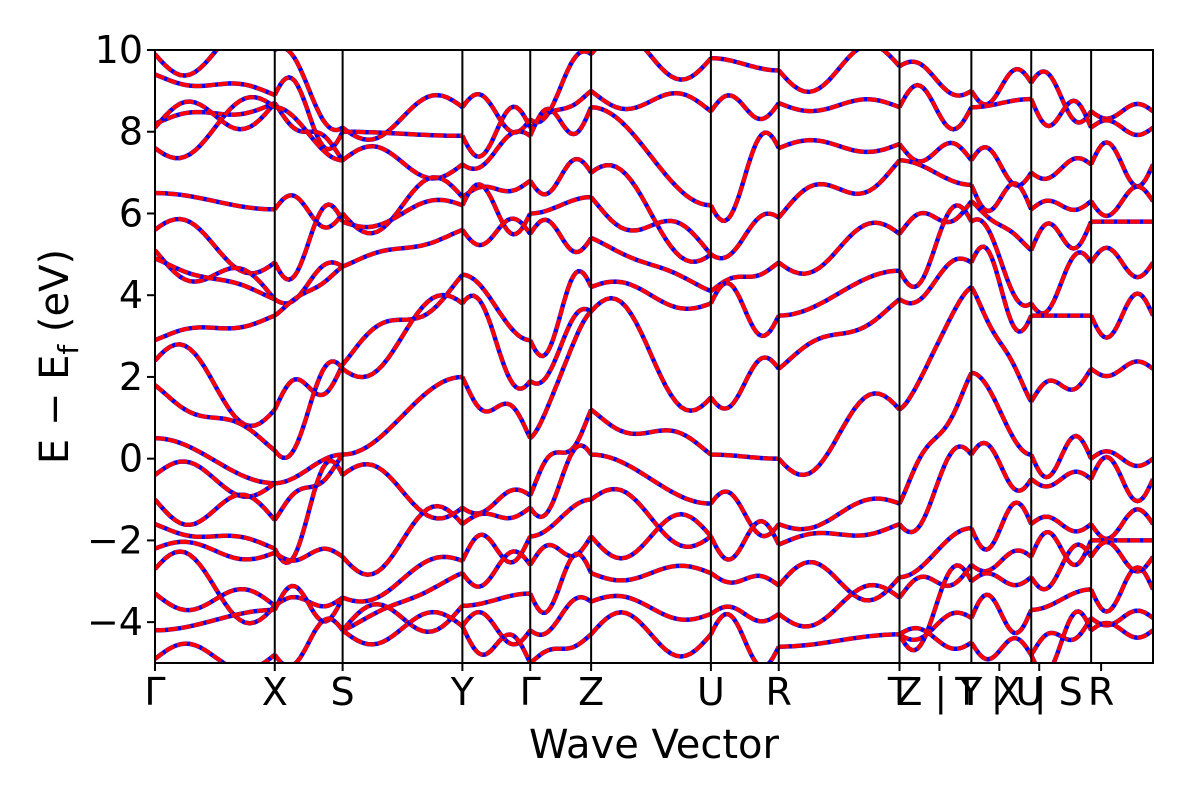  Describe the element at coordinates (131, 377) in the screenshot. I see `y-tick-label: 2` at that location.